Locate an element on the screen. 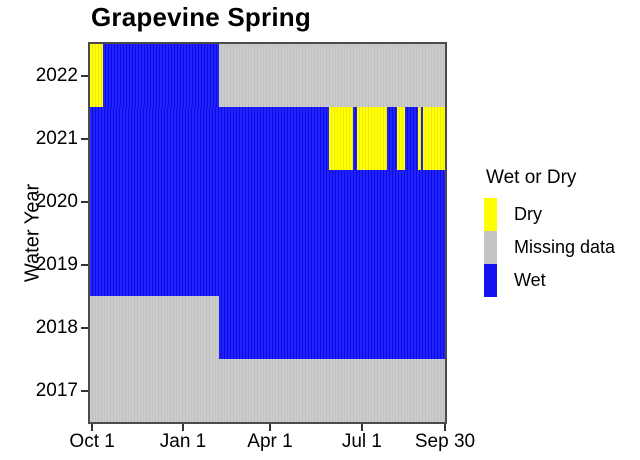 This screenshot has height=460, width=640. x-tick-label: Sep 30 is located at coordinates (445, 441).